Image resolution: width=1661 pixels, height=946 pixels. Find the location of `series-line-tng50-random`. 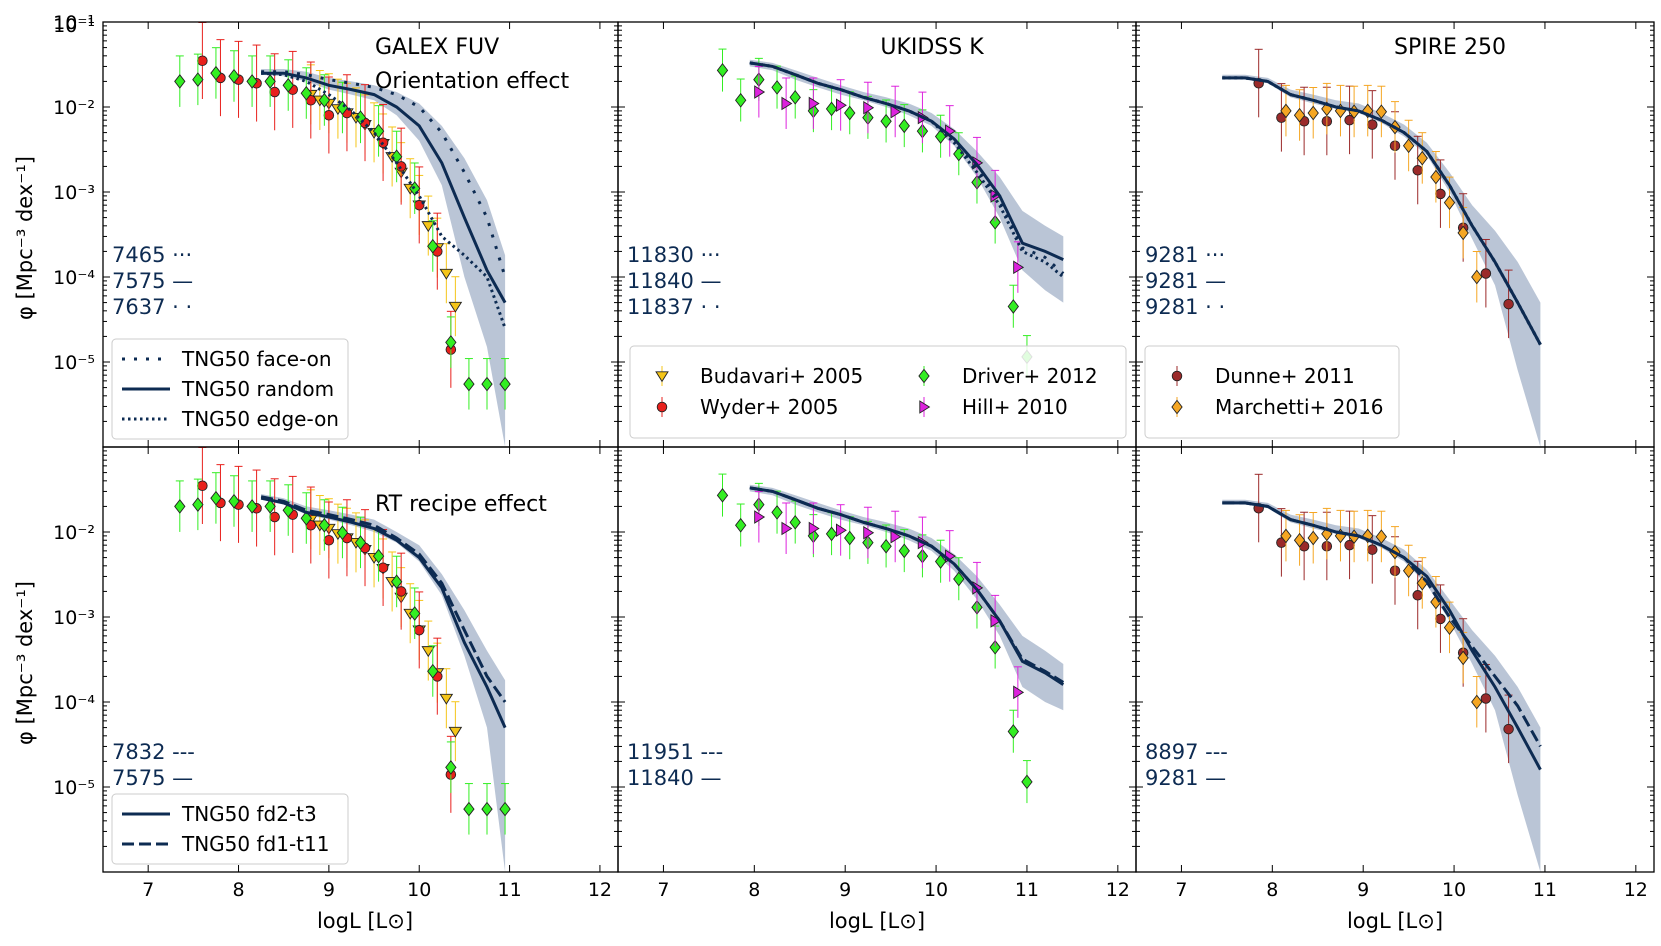

series-line-tng50-random is located at coordinates (384, 187).